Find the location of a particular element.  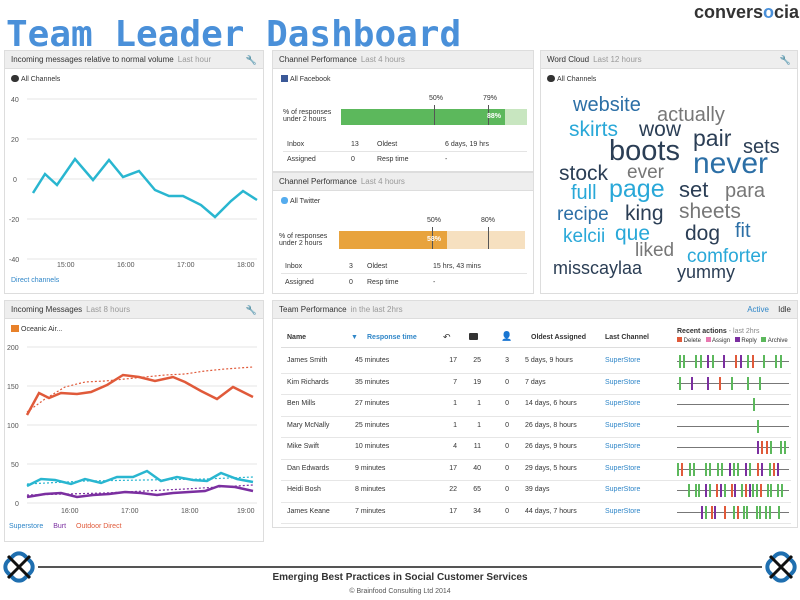

word-cloud-term: kelcii is located at coordinates (584, 236).